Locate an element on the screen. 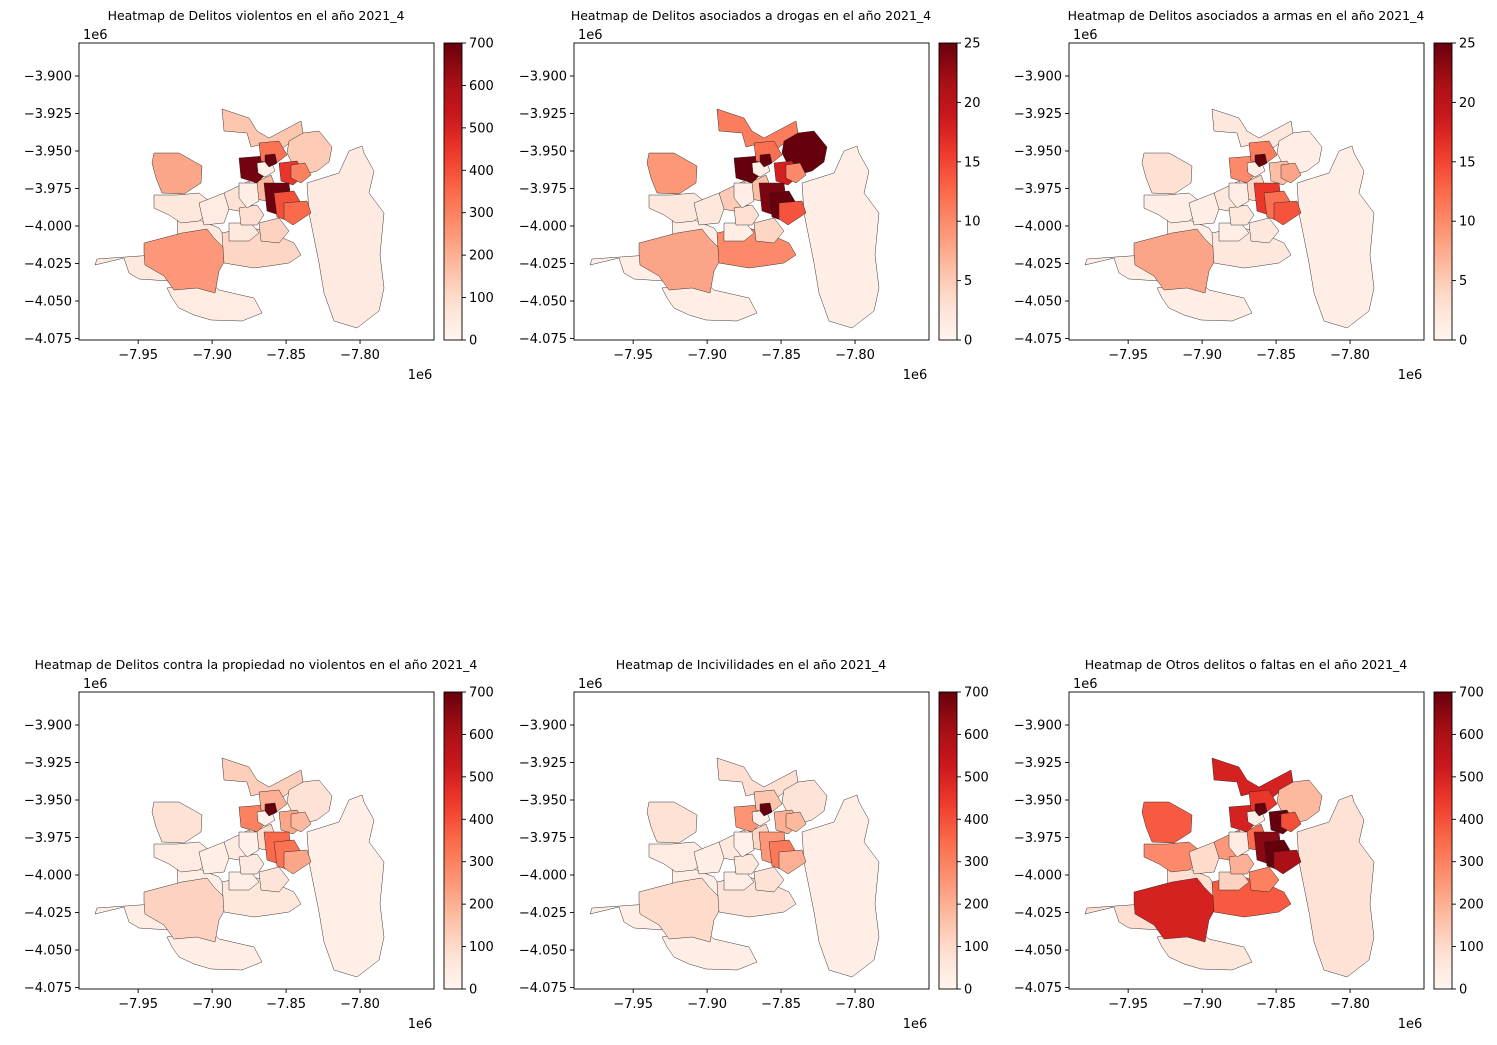 Image resolution: width=1497 pixels, height=1045 pixels. y-tick-label: −4.025 is located at coordinates (48, 913).